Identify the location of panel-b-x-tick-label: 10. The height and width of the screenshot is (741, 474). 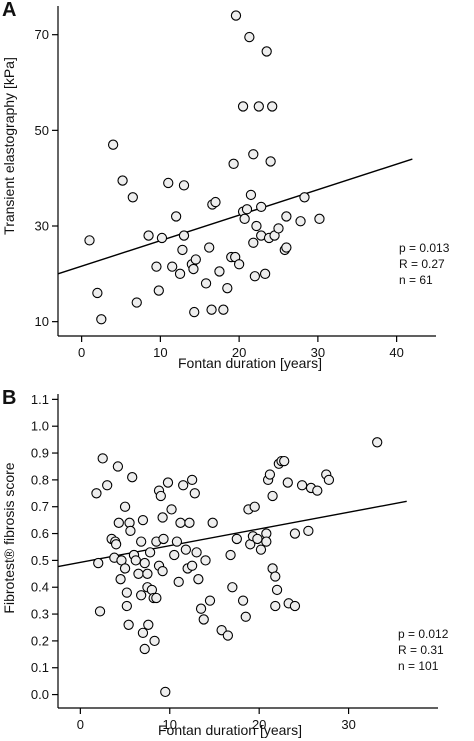
(170, 724).